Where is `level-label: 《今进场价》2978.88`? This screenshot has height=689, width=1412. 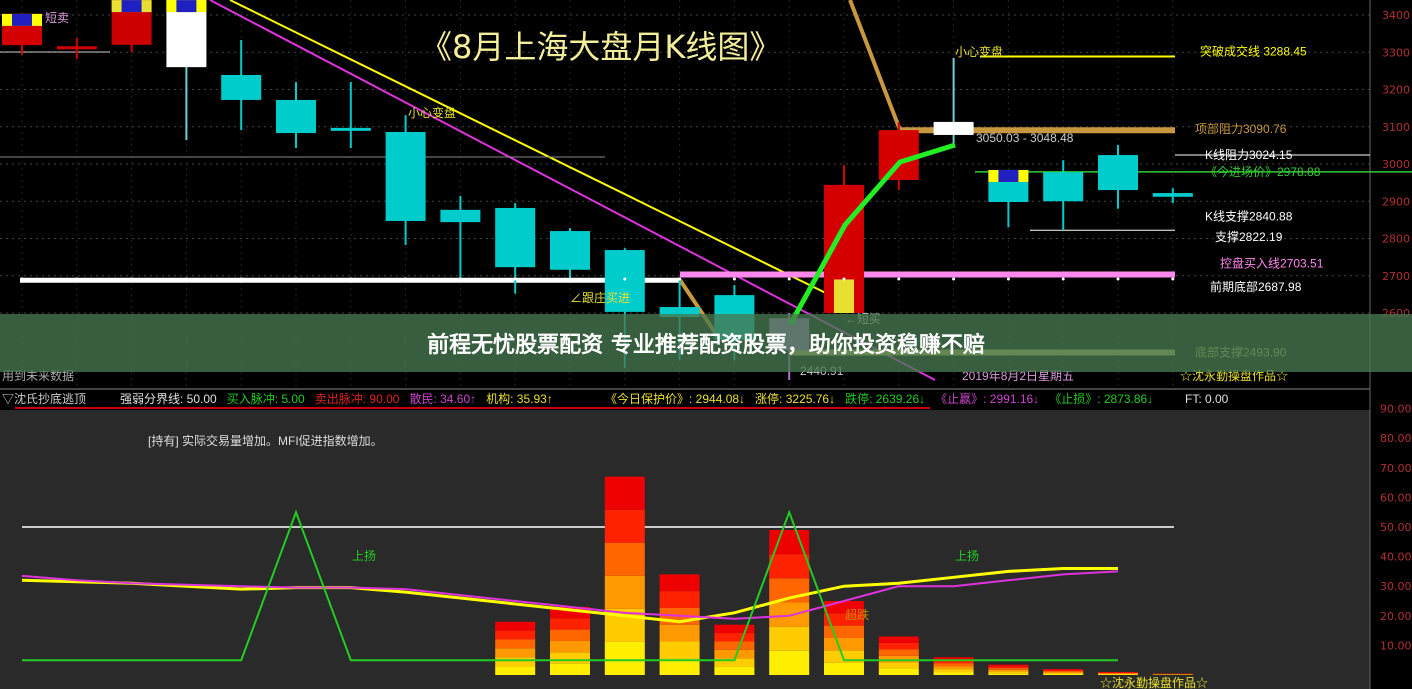
level-label: 《今进场价》2978.88 is located at coordinates (1263, 171).